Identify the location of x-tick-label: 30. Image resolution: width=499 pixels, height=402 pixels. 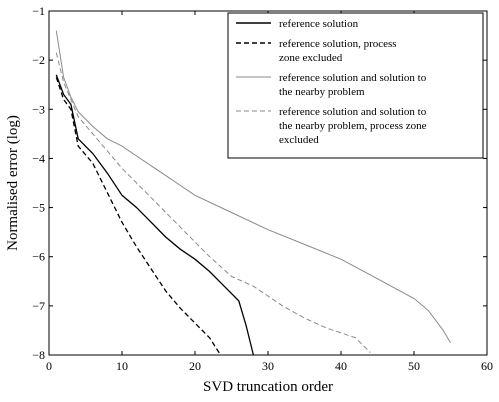
(268, 366).